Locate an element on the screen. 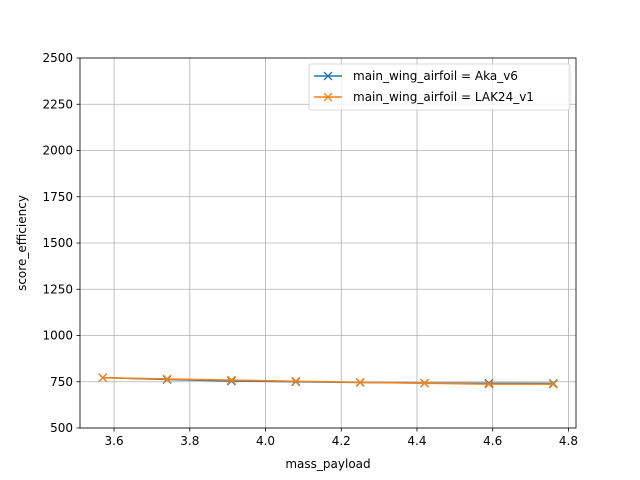 This screenshot has height=480, width=640. series-layer is located at coordinates (328, 381).